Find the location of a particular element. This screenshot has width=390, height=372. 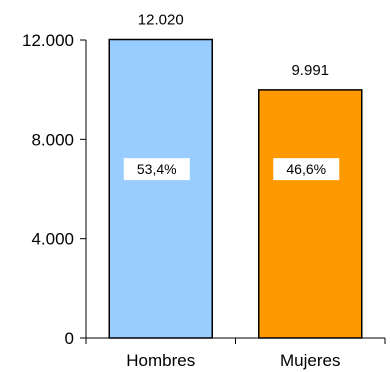

y-tick-label: 8.000 is located at coordinates (52, 139).